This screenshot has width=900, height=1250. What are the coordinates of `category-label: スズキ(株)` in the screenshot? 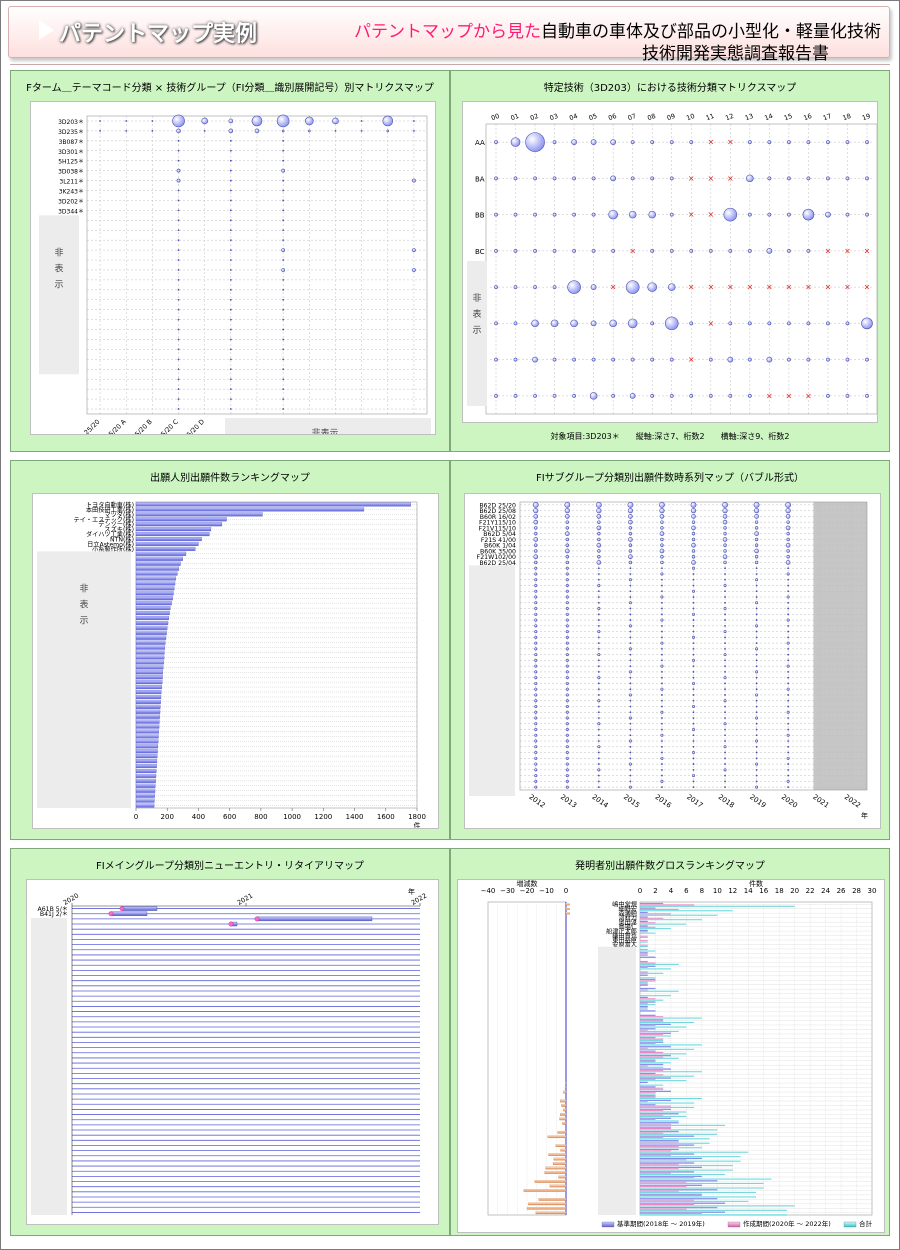 It's located at (119, 530).